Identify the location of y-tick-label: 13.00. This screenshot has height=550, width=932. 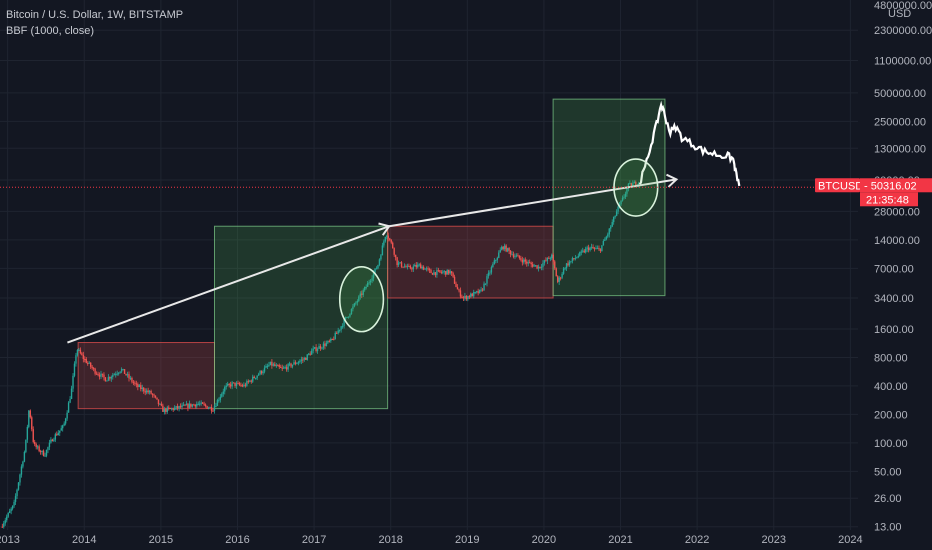
(888, 528).